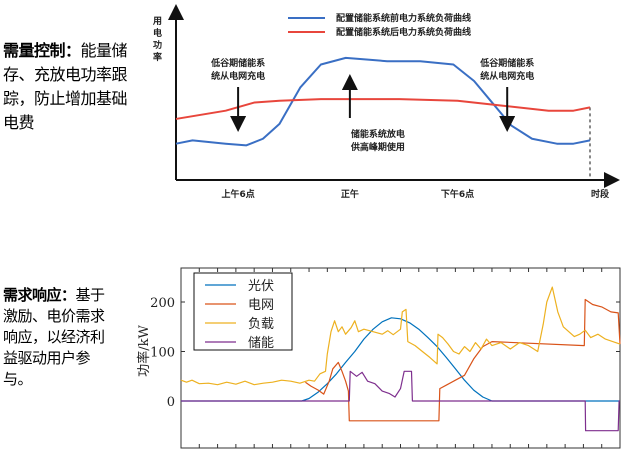 The height and width of the screenshot is (456, 623). Describe the element at coordinates (350, 194) in the screenshot. I see `x-tick-label: 正午` at that location.